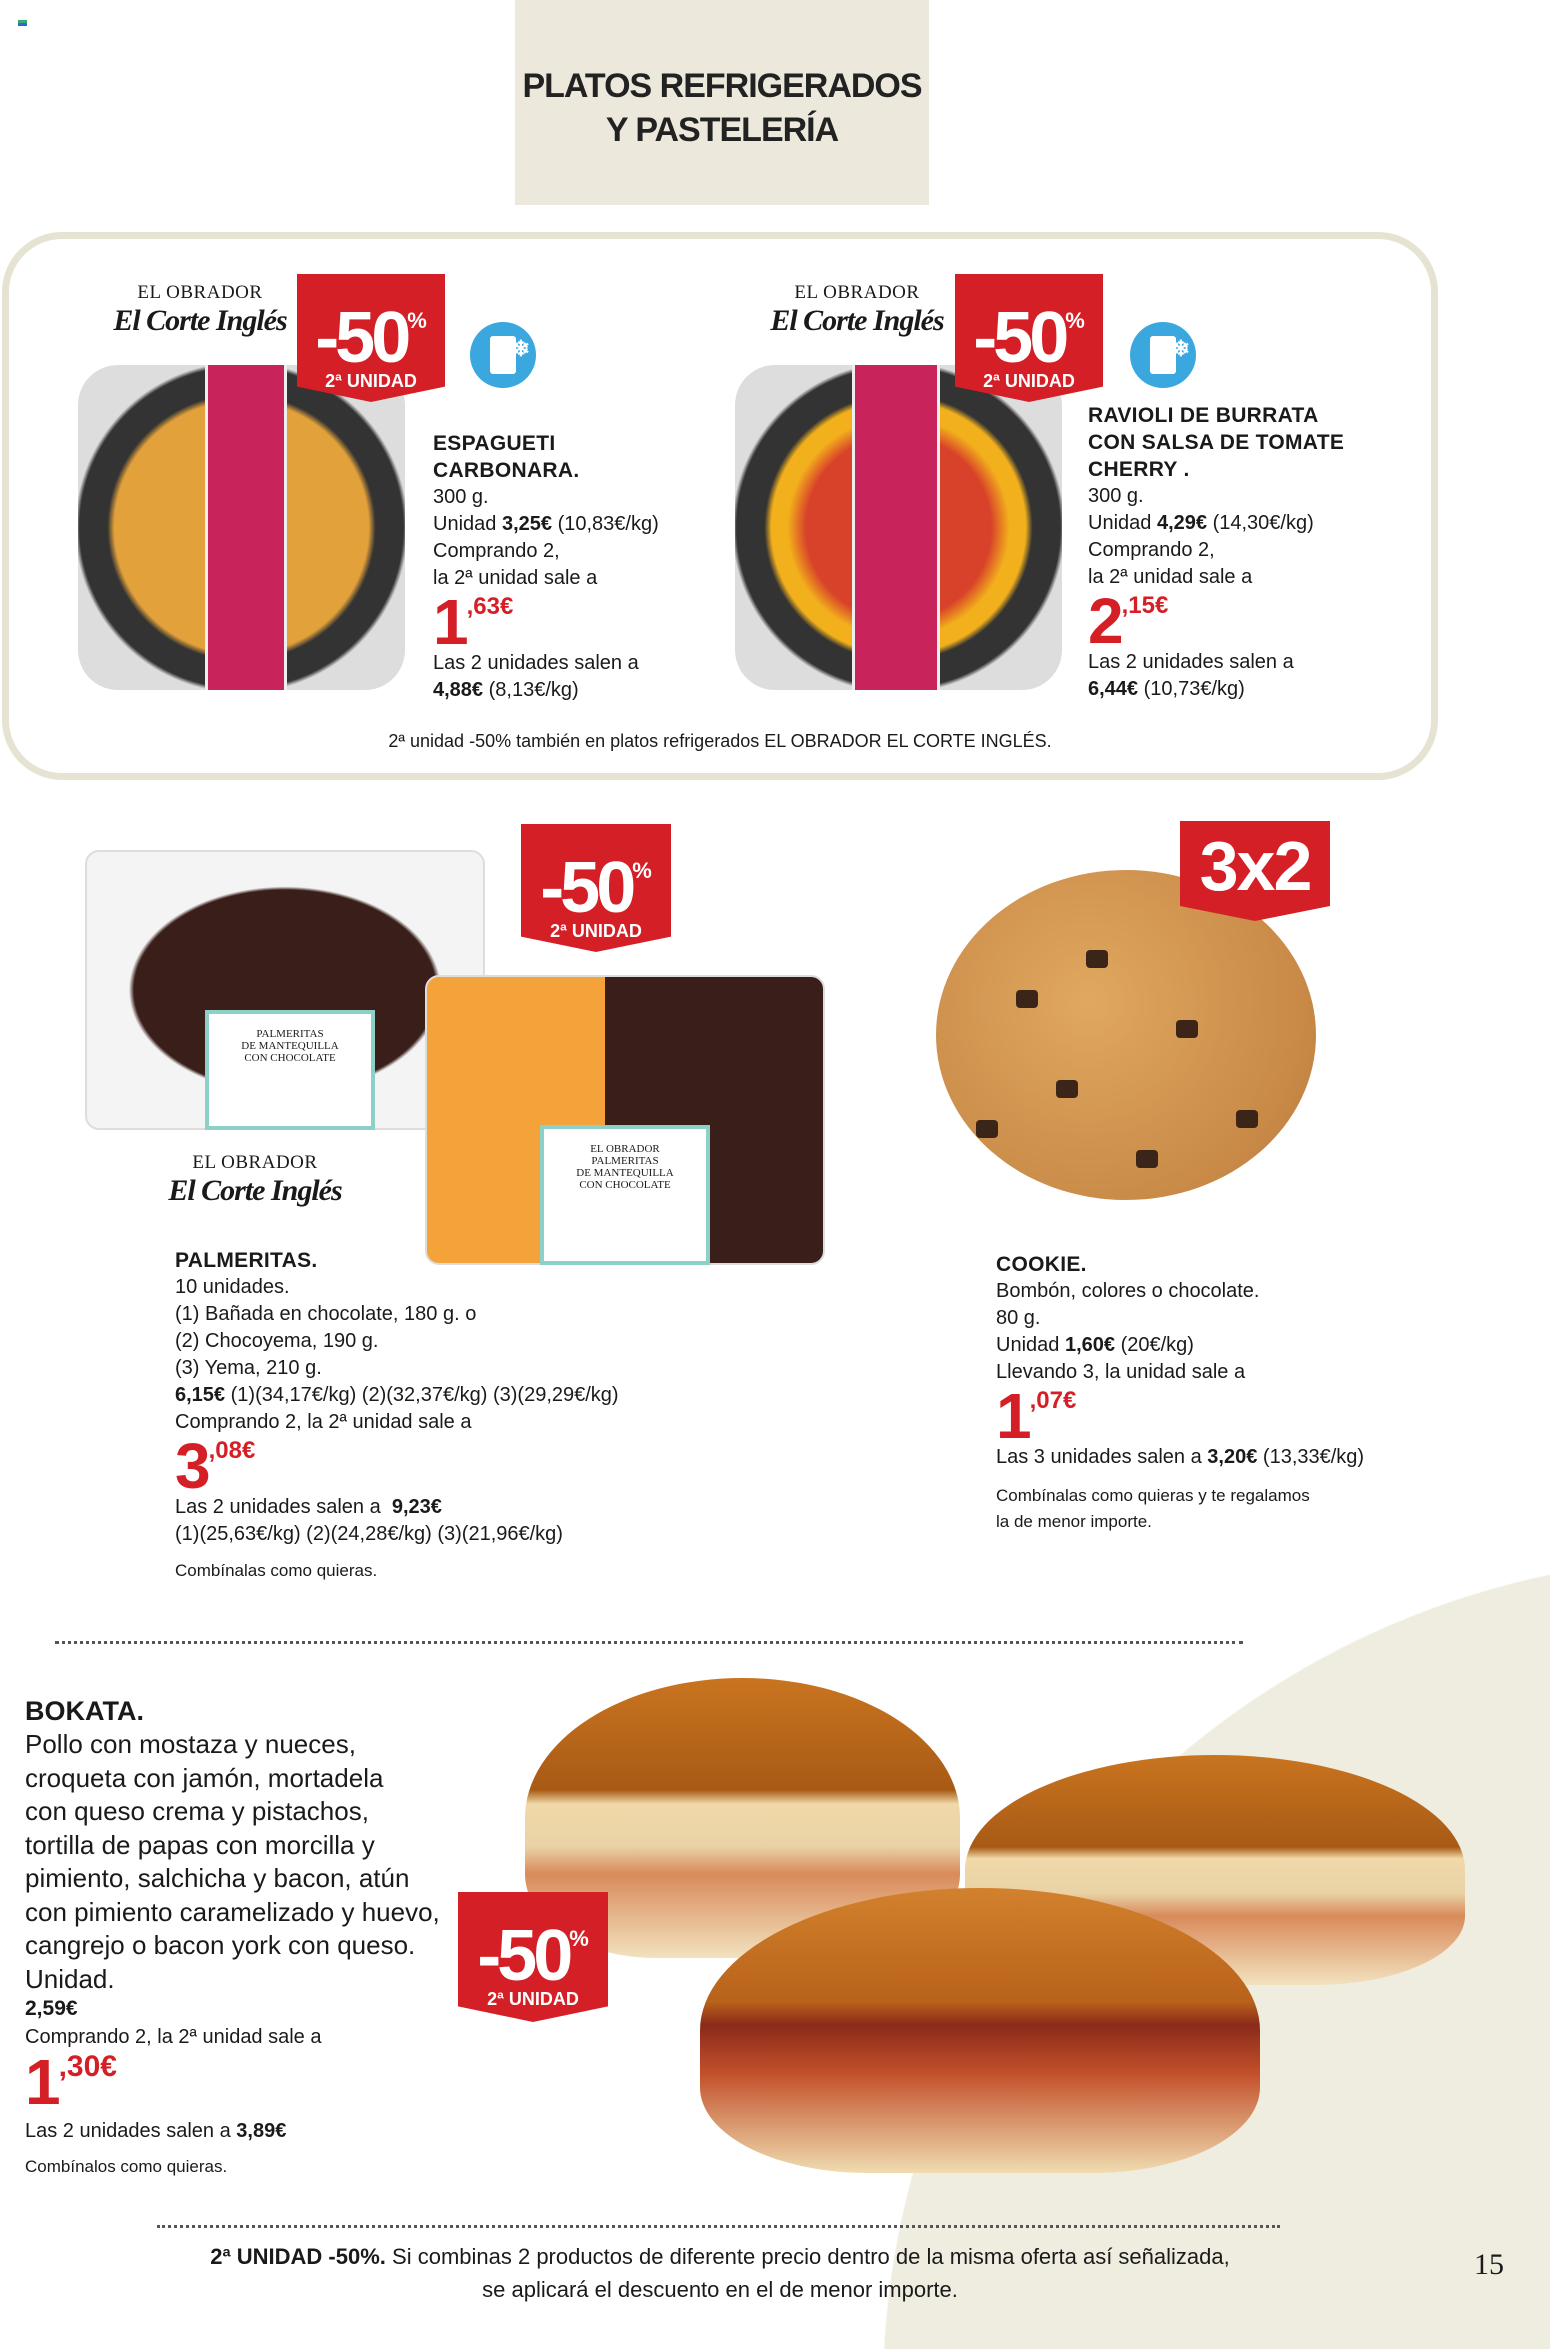 This screenshot has width=1550, height=2349. What do you see at coordinates (232, 1911) in the screenshot?
I see `description-line: con pimiento caramelizado y huevo,` at bounding box center [232, 1911].